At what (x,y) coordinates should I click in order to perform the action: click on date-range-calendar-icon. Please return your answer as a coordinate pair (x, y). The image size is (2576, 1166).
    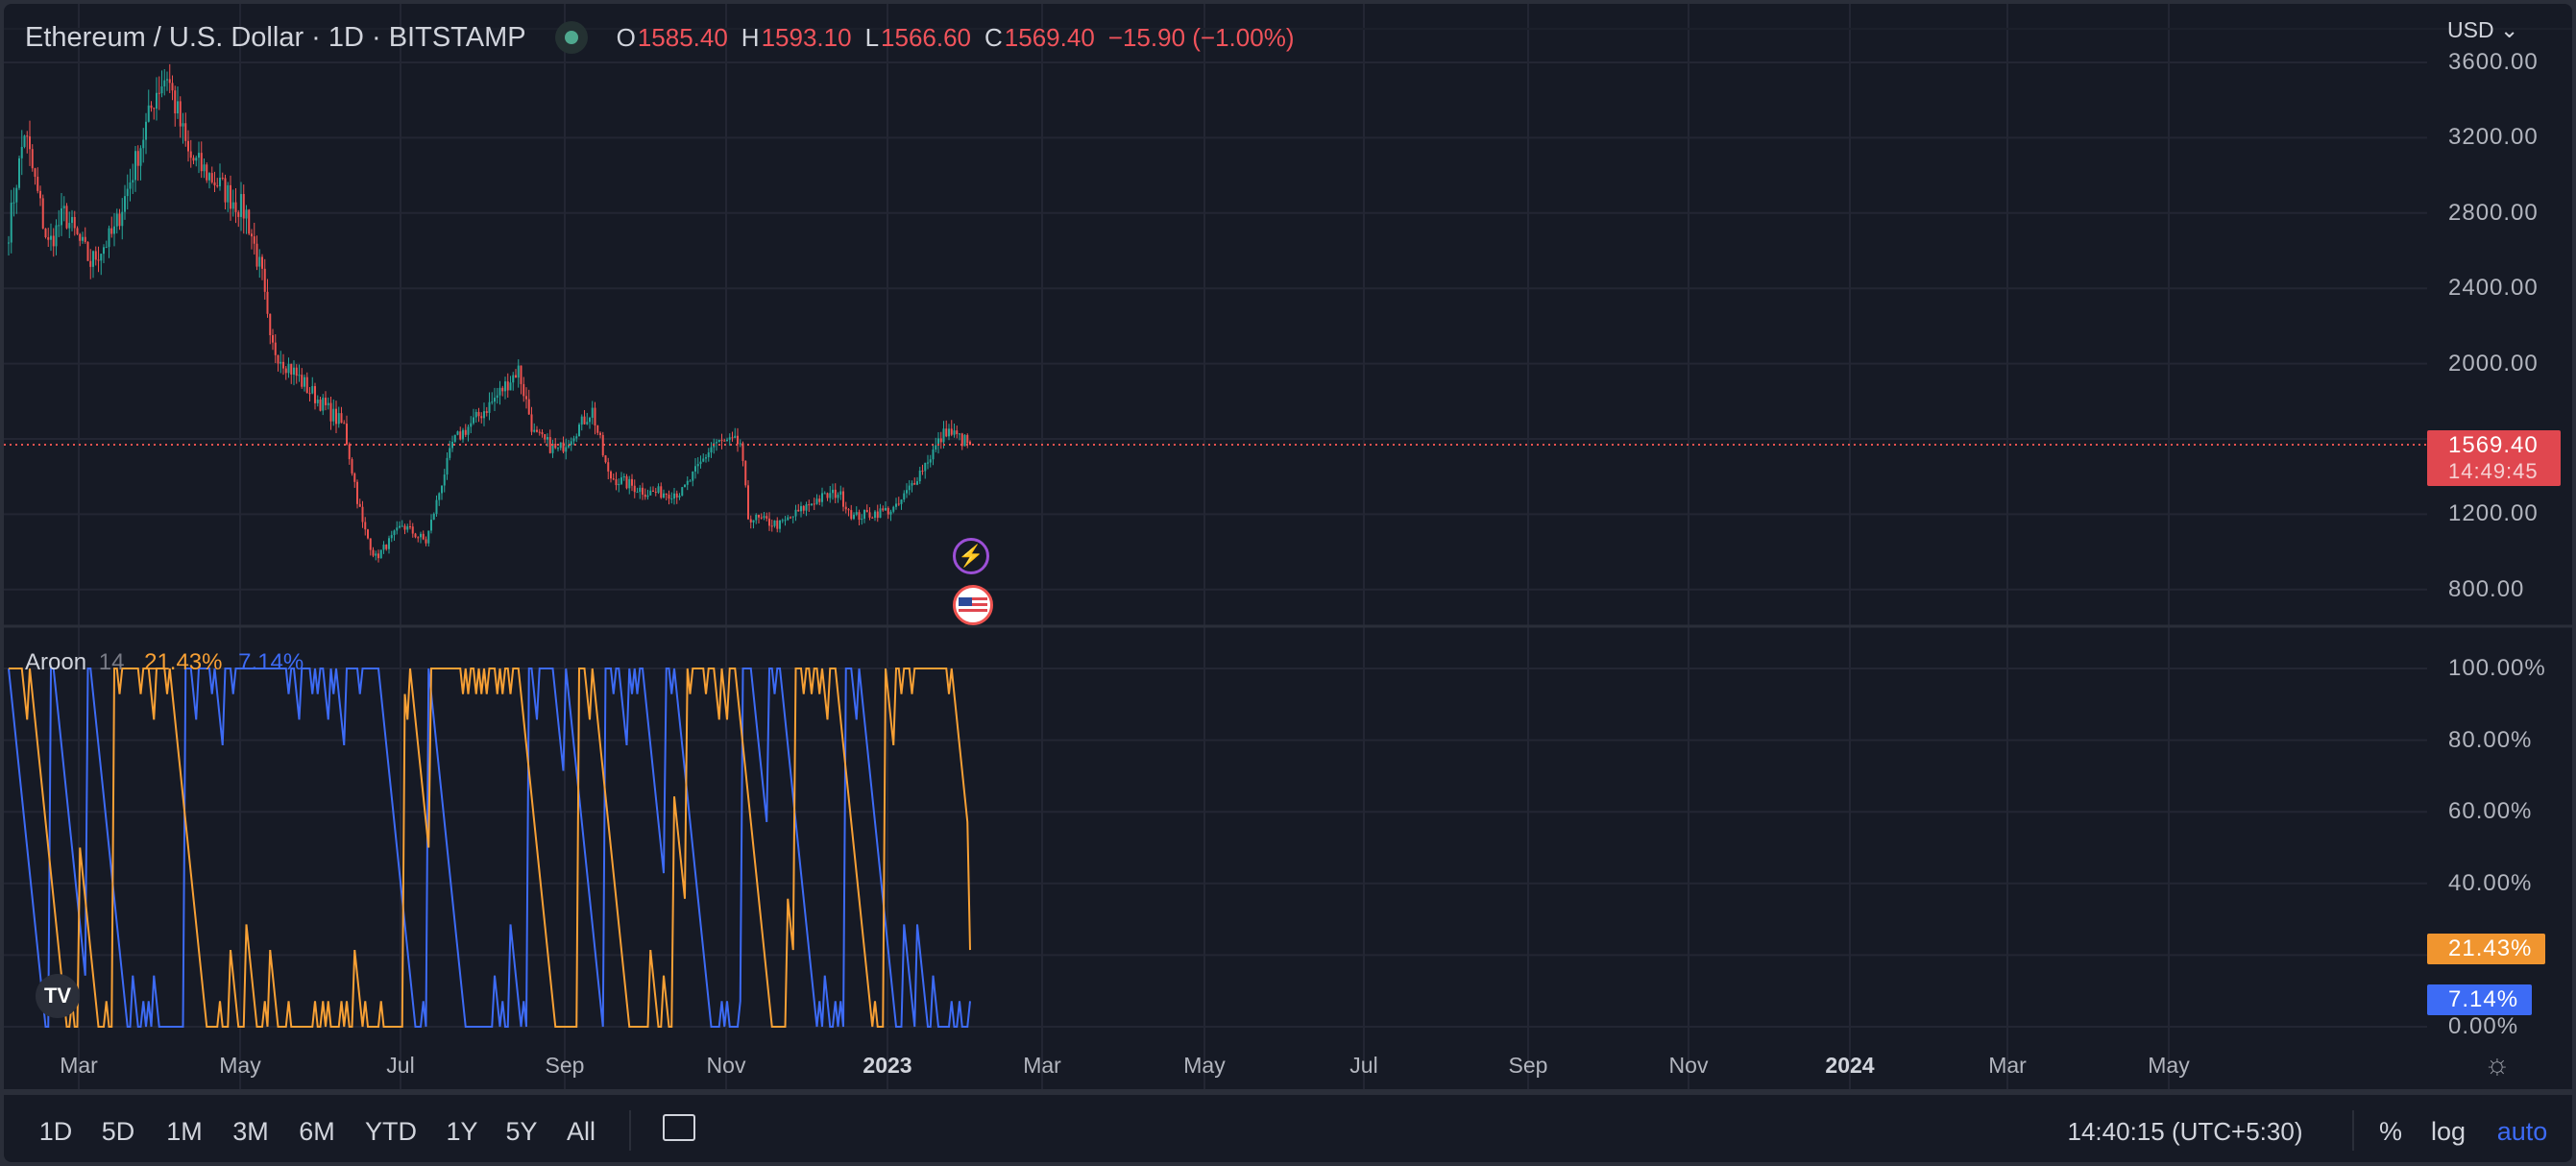
    Looking at the image, I should click on (679, 1128).